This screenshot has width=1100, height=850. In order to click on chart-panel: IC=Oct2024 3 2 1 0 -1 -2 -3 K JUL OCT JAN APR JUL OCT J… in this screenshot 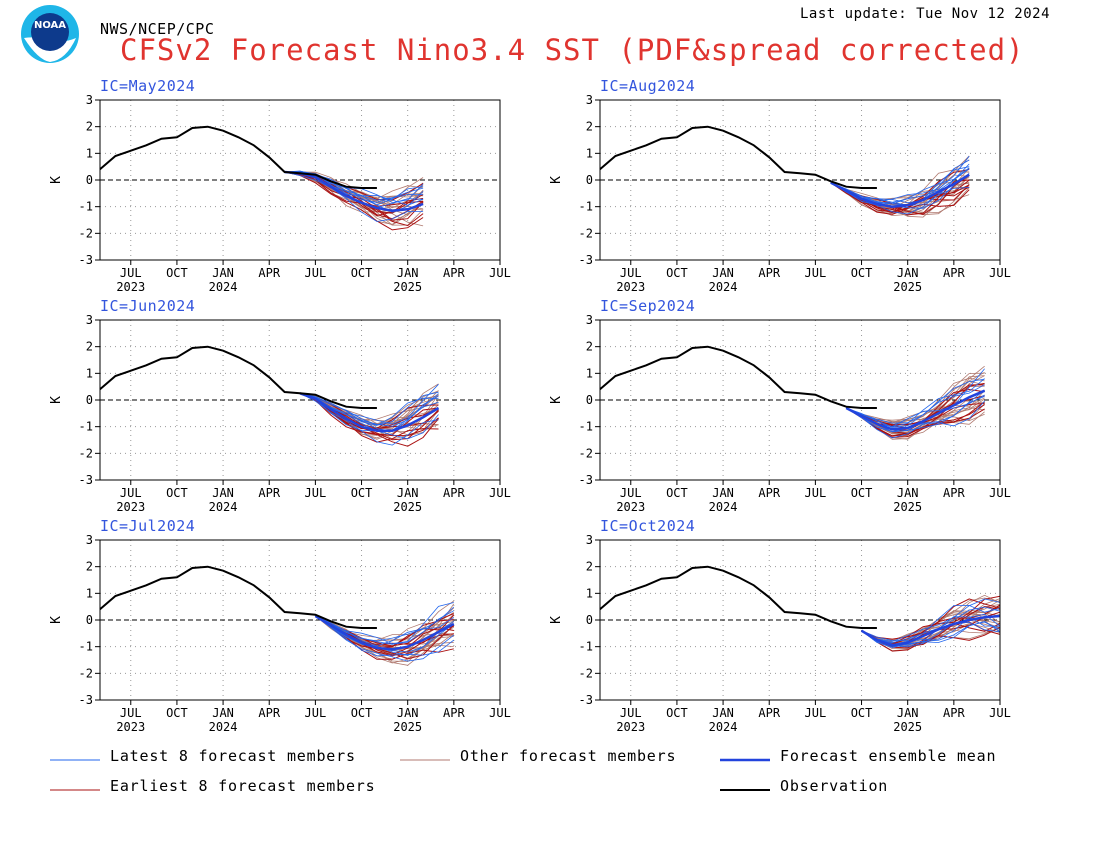, I will do `click(780, 625)`.